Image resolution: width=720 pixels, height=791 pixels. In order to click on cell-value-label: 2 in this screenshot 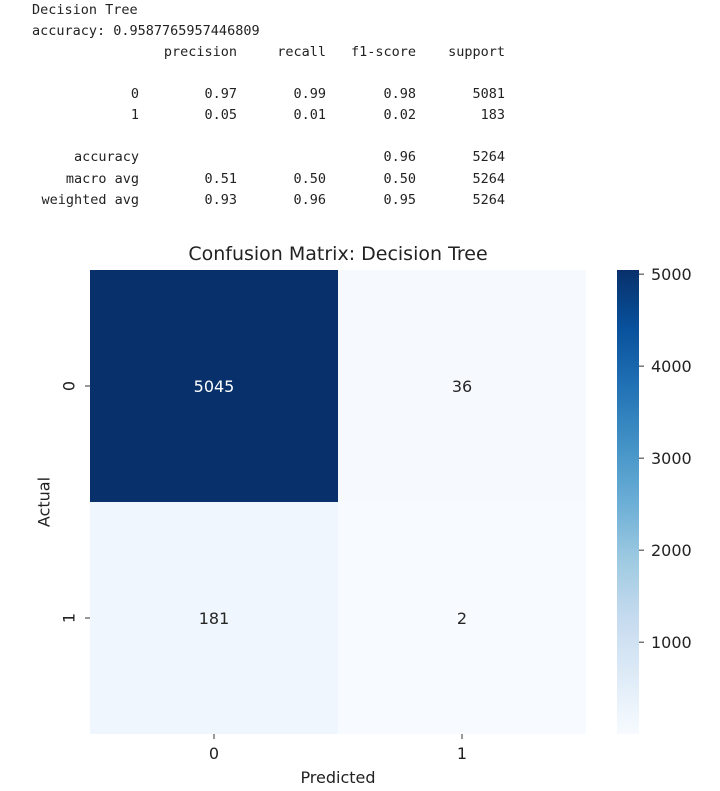, I will do `click(462, 618)`.